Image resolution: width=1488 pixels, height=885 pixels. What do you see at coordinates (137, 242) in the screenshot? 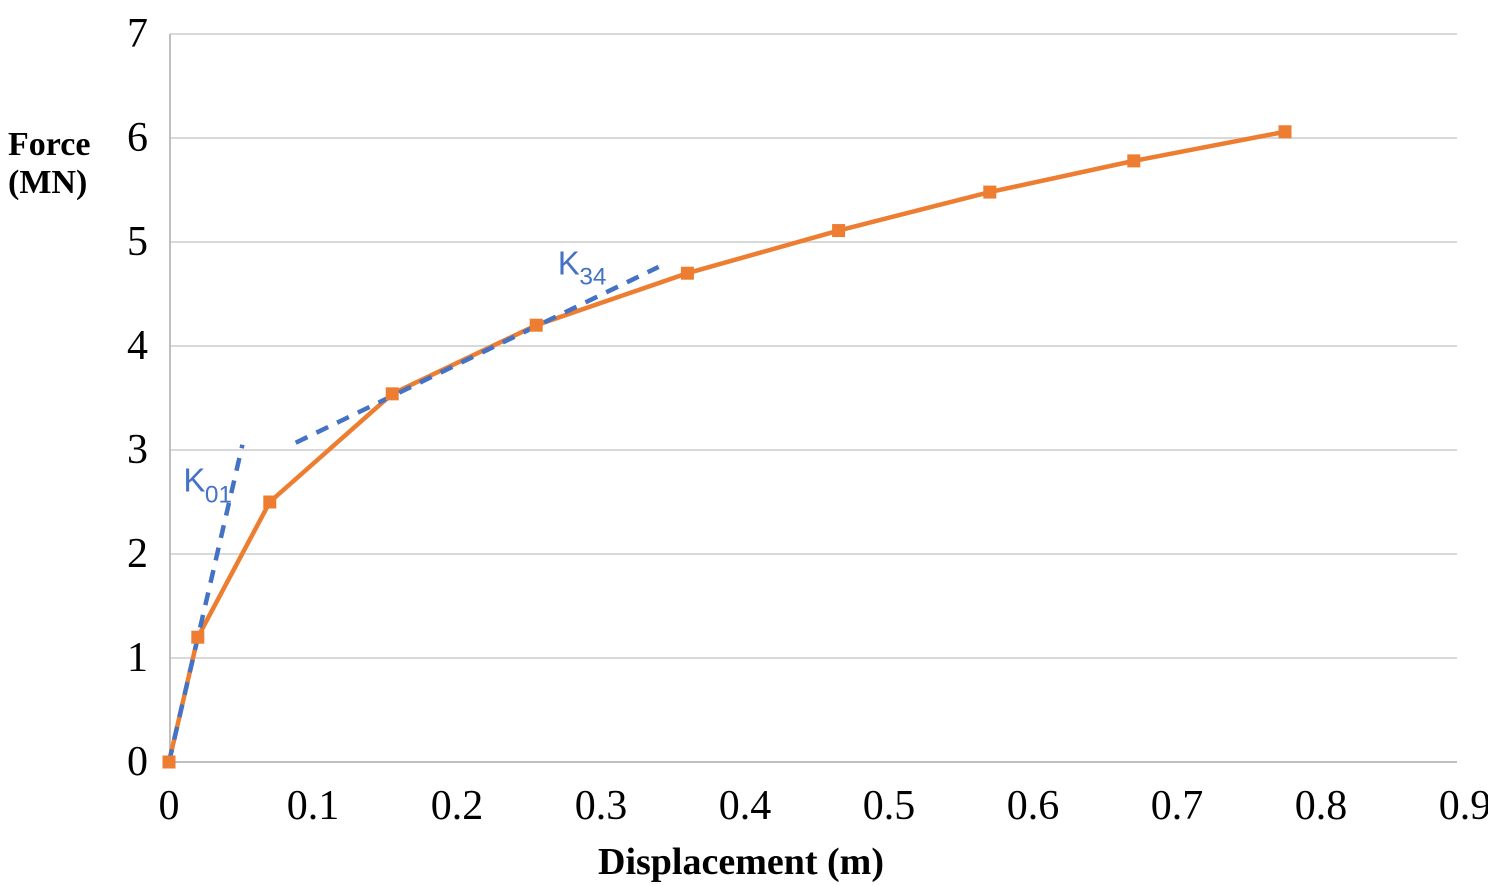
I see `y-tick-label: 5` at bounding box center [137, 242].